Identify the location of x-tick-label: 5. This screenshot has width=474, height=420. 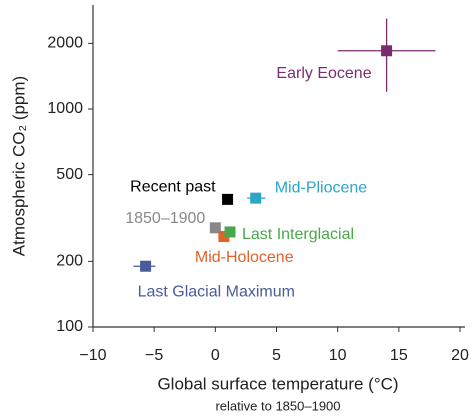
(276, 355).